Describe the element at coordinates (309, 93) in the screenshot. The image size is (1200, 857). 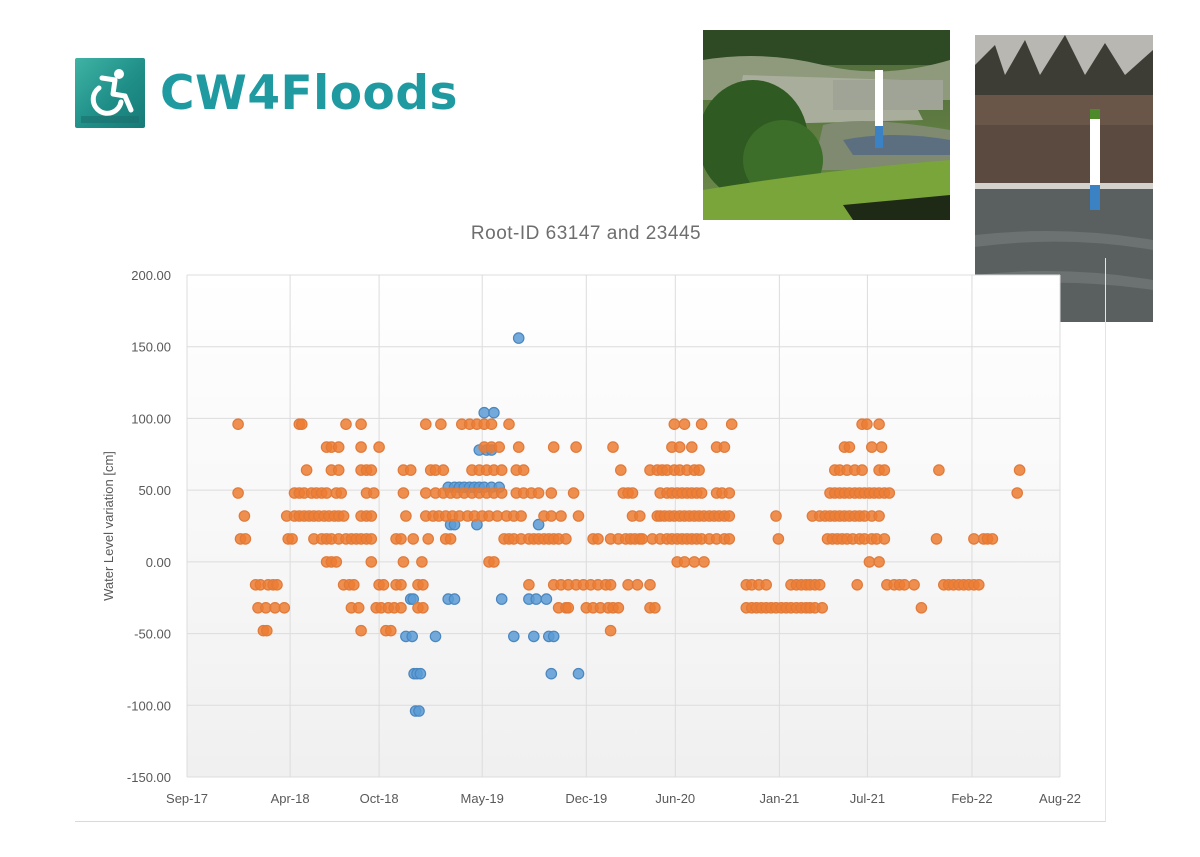
I see `brand-title: CW4Floods` at that location.